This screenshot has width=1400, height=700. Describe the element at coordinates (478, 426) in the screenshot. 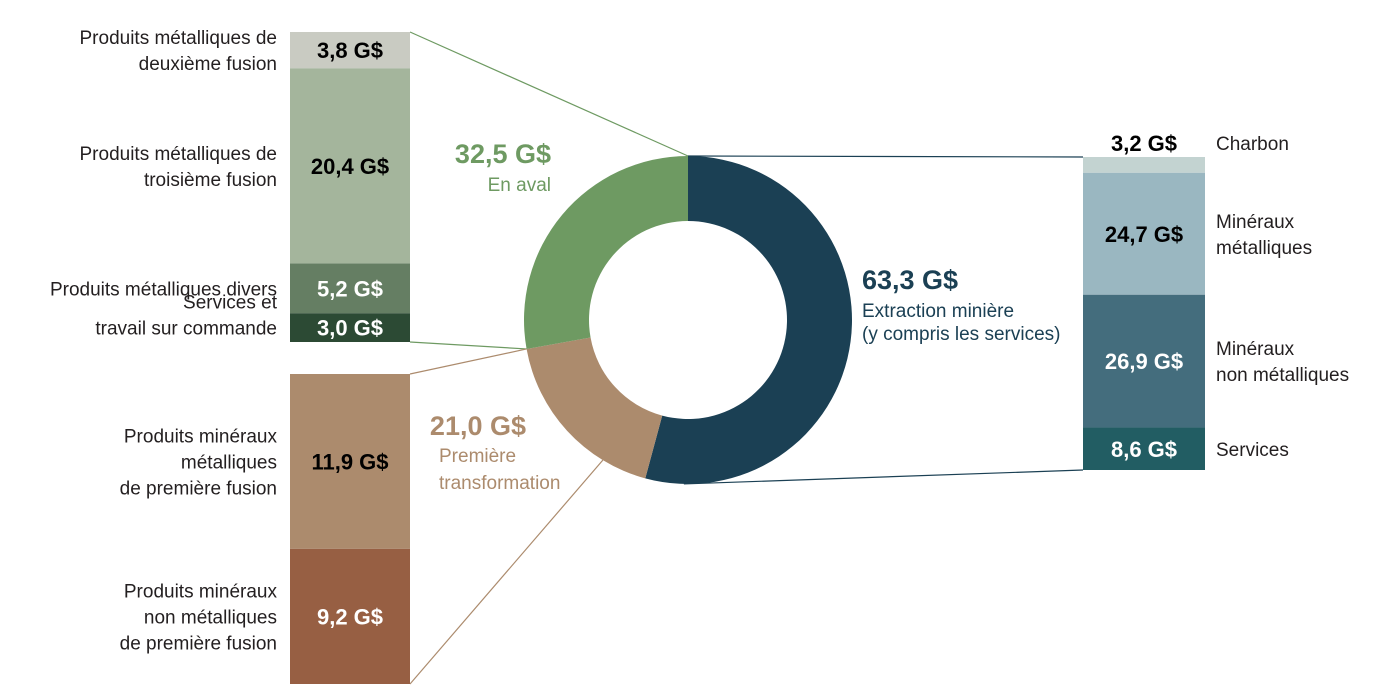

I see `slice-value-premiere: 21,0 G$` at that location.